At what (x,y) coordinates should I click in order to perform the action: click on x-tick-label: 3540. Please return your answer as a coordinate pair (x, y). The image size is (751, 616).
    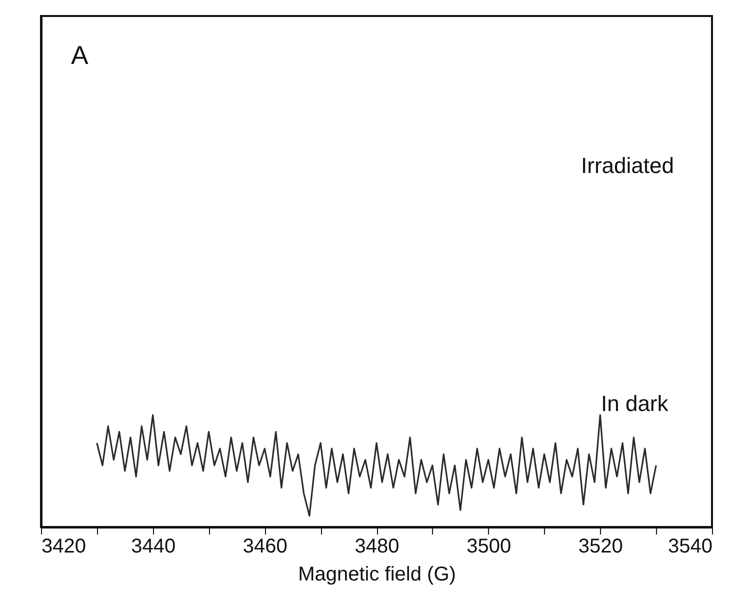
    Looking at the image, I should click on (690, 547).